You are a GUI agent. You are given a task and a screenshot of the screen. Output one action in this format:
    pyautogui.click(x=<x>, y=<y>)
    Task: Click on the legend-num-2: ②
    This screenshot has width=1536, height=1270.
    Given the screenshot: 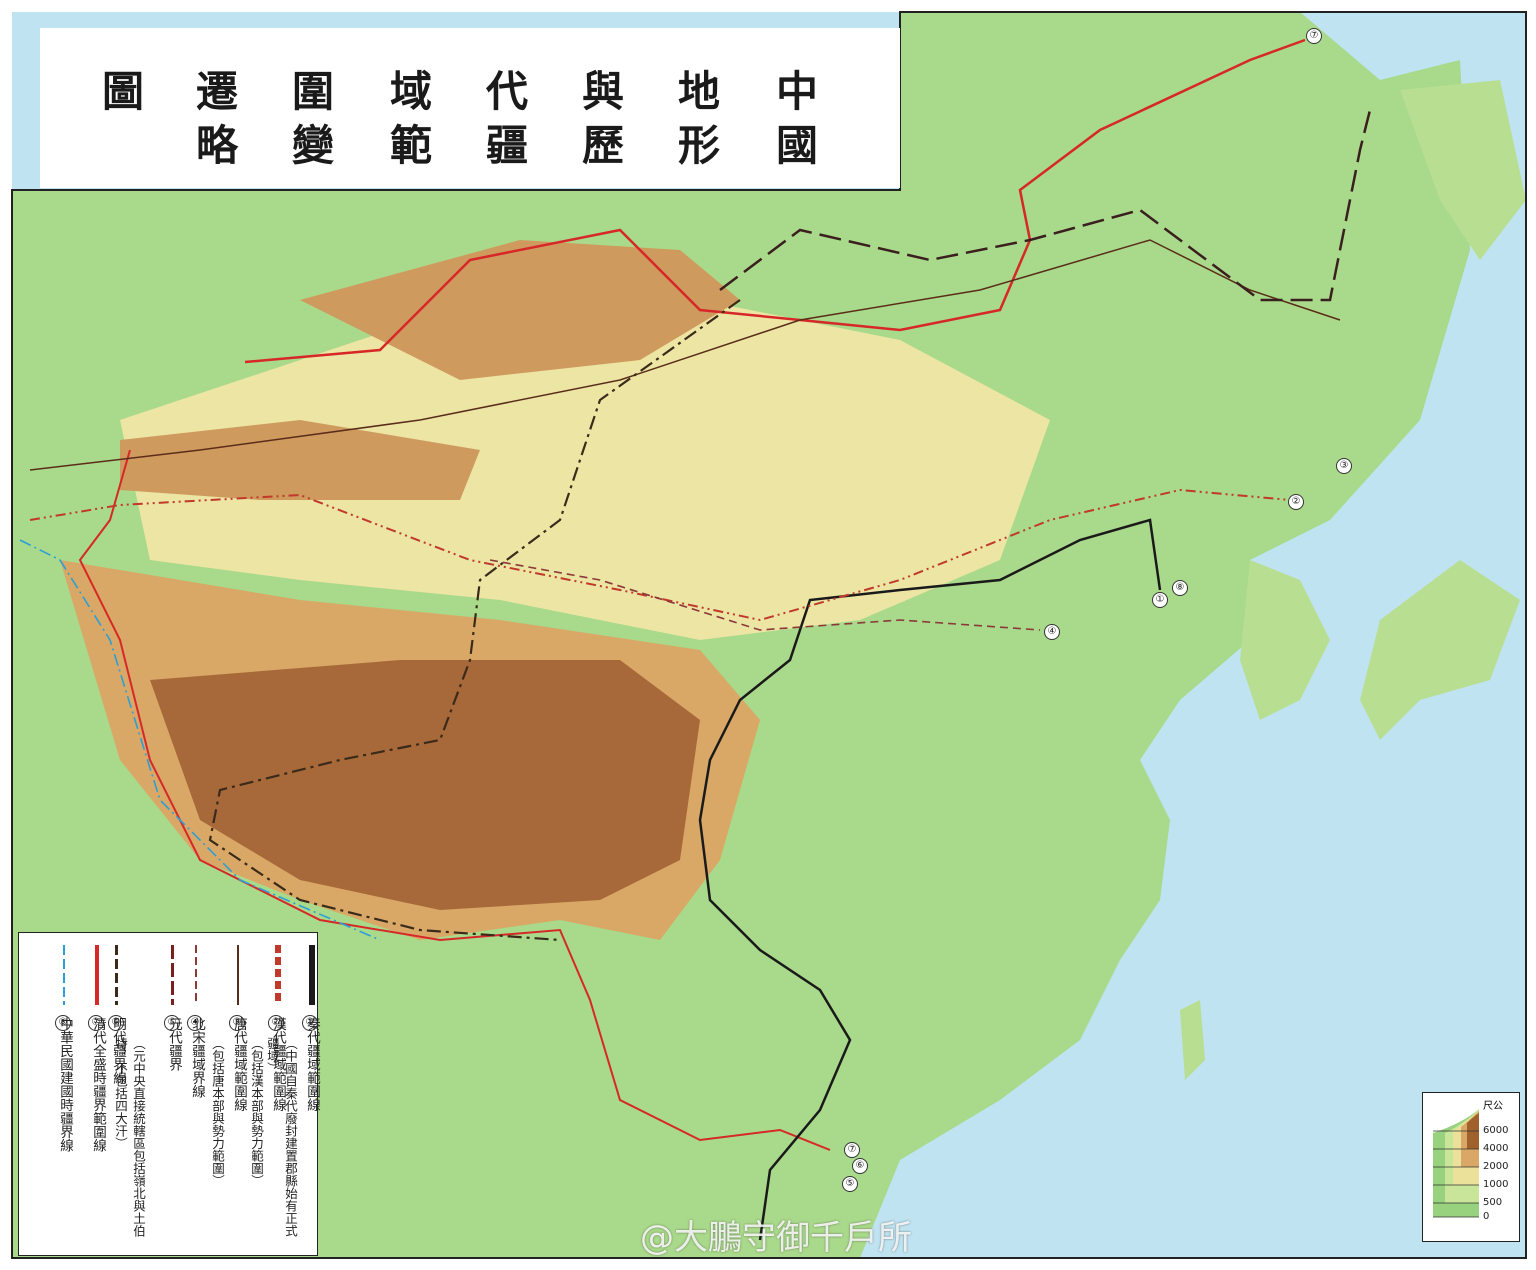 What is the action you would take?
    pyautogui.click(x=276, y=1023)
    